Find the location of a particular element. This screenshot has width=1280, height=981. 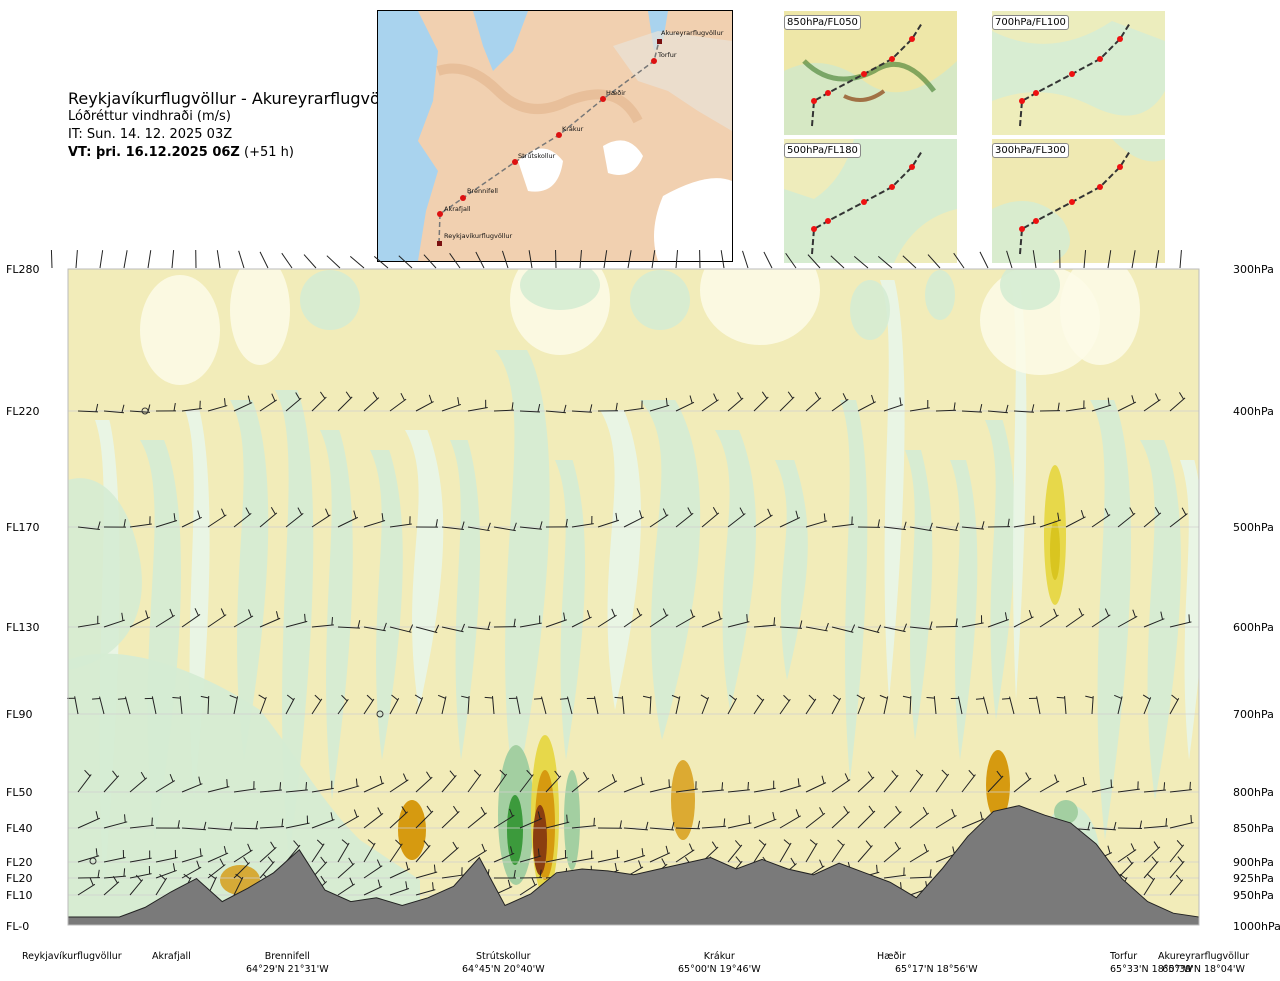

velocity-contour-up is located at coordinates (1055, 550).